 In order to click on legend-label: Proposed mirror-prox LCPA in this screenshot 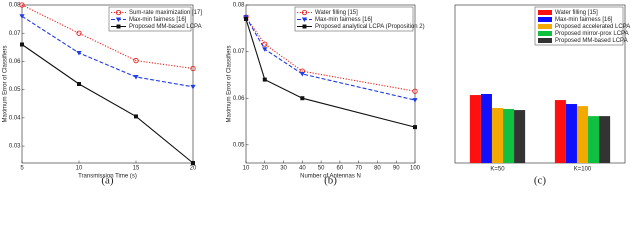, I will do `click(592, 34)`.